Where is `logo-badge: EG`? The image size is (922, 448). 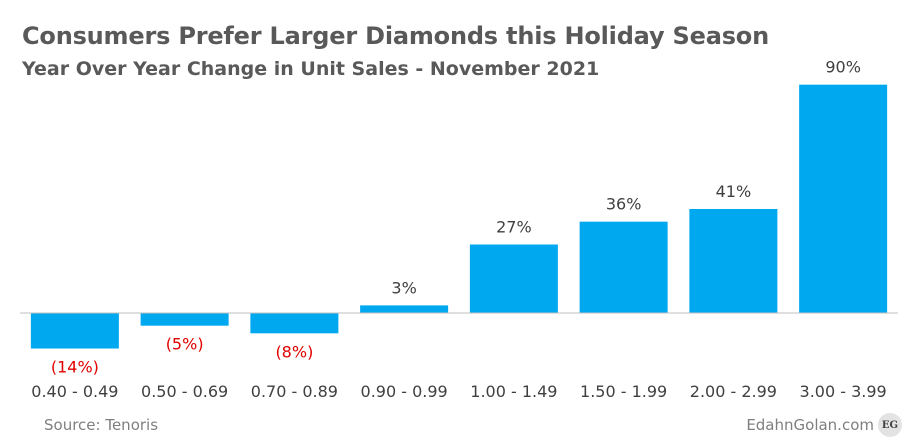 logo-badge: EG is located at coordinates (890, 425).